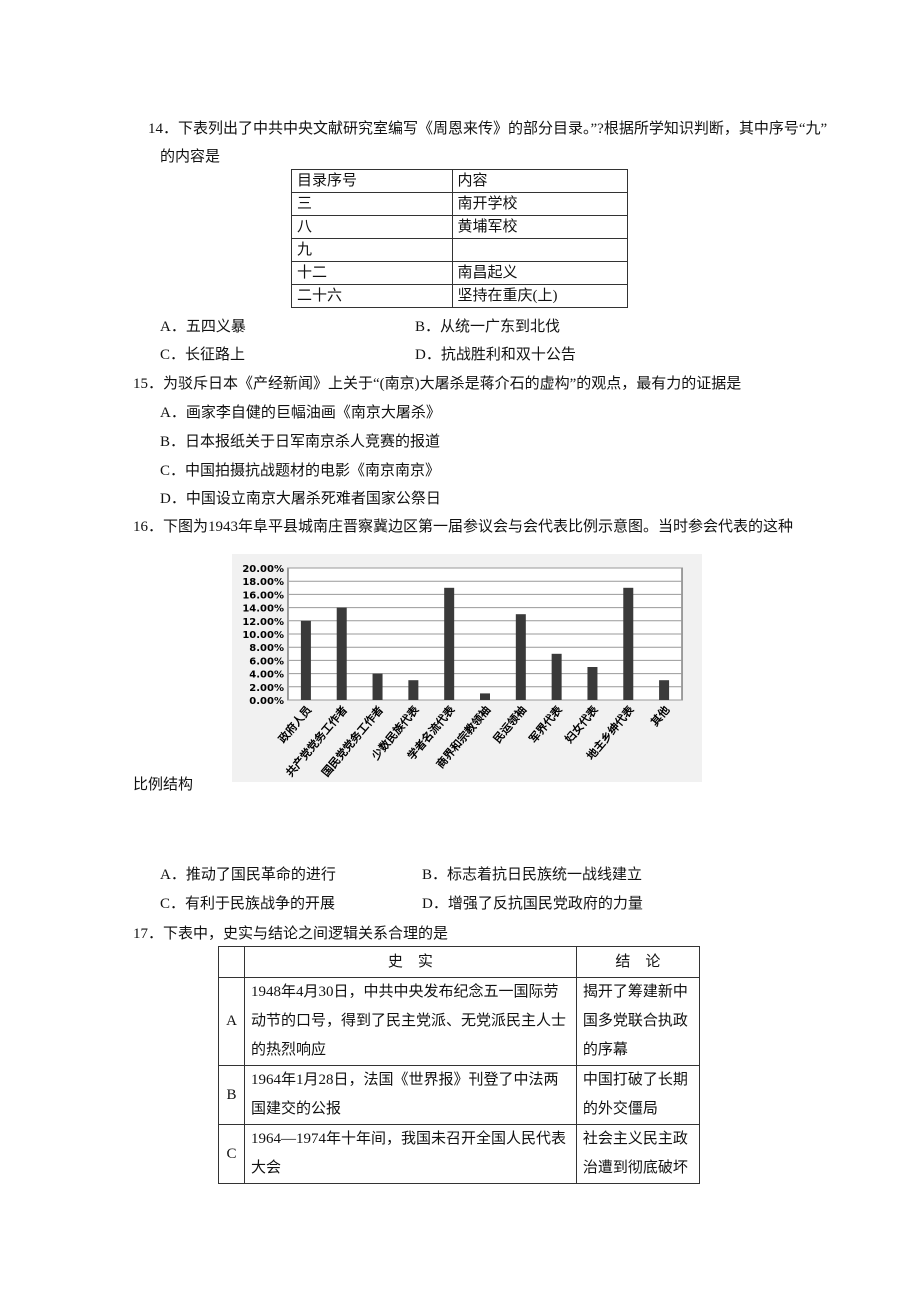  Describe the element at coordinates (231, 1095) in the screenshot. I see `table-cell: B` at that location.